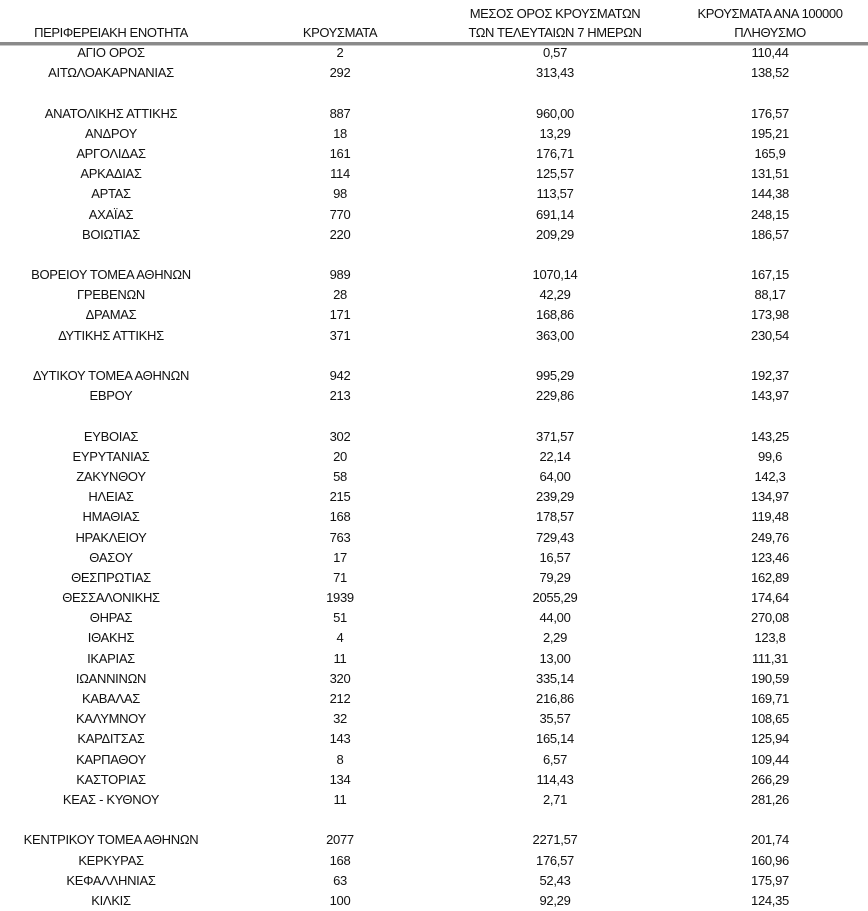 This screenshot has width=868, height=911. Describe the element at coordinates (111, 456) in the screenshot. I see `region-cell: ΕΥΡΥΤΑΝΙΑΣ` at that location.